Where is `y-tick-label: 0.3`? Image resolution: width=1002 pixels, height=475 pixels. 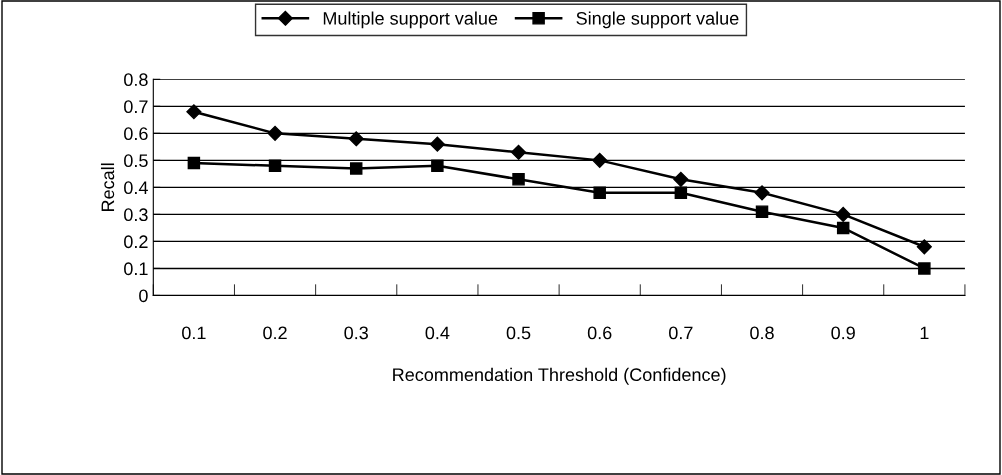
y-tick-label: 0.3 is located at coordinates (136, 215).